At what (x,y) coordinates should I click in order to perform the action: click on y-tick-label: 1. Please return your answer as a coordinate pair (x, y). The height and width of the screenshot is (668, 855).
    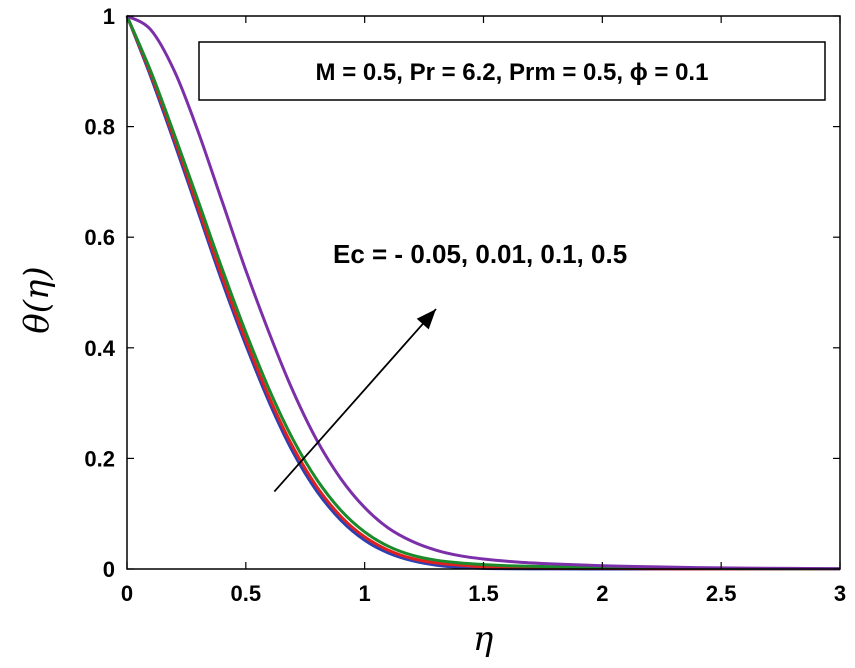
    Looking at the image, I should click on (109, 16).